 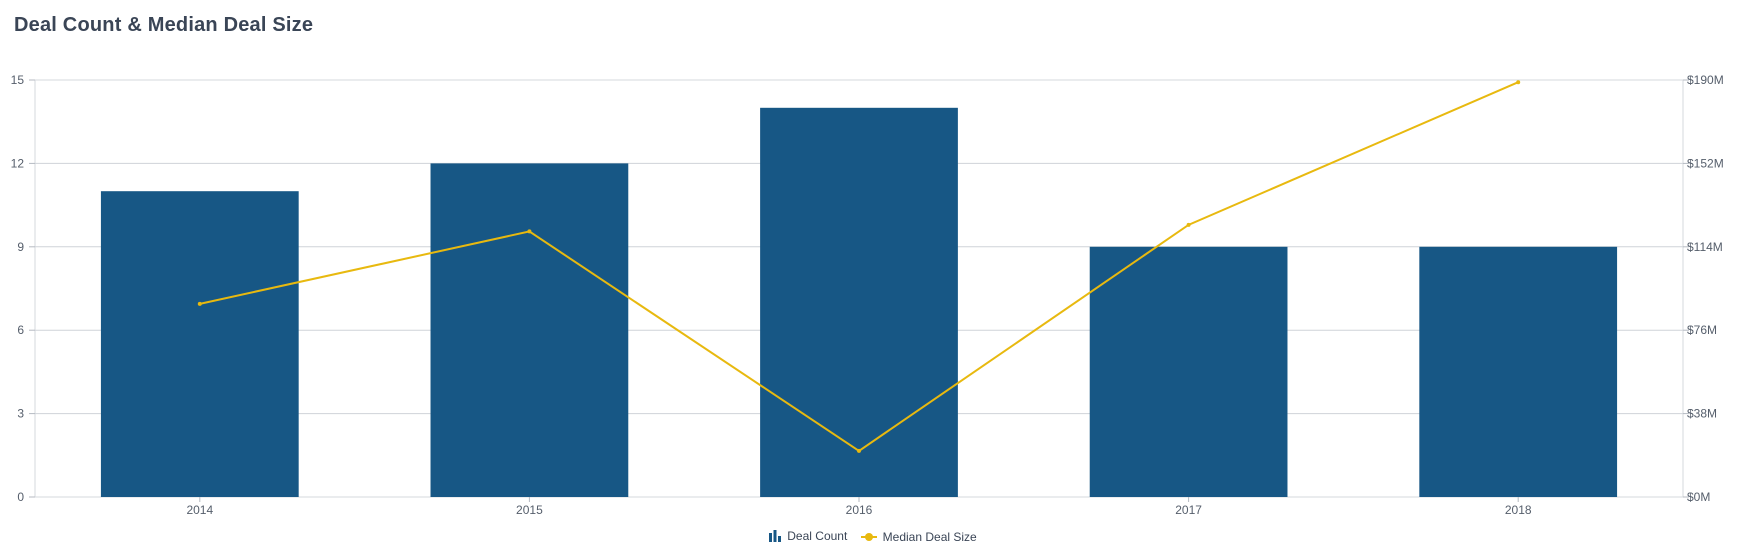 What do you see at coordinates (18, 163) in the screenshot?
I see `y-left-tick-label: 12` at bounding box center [18, 163].